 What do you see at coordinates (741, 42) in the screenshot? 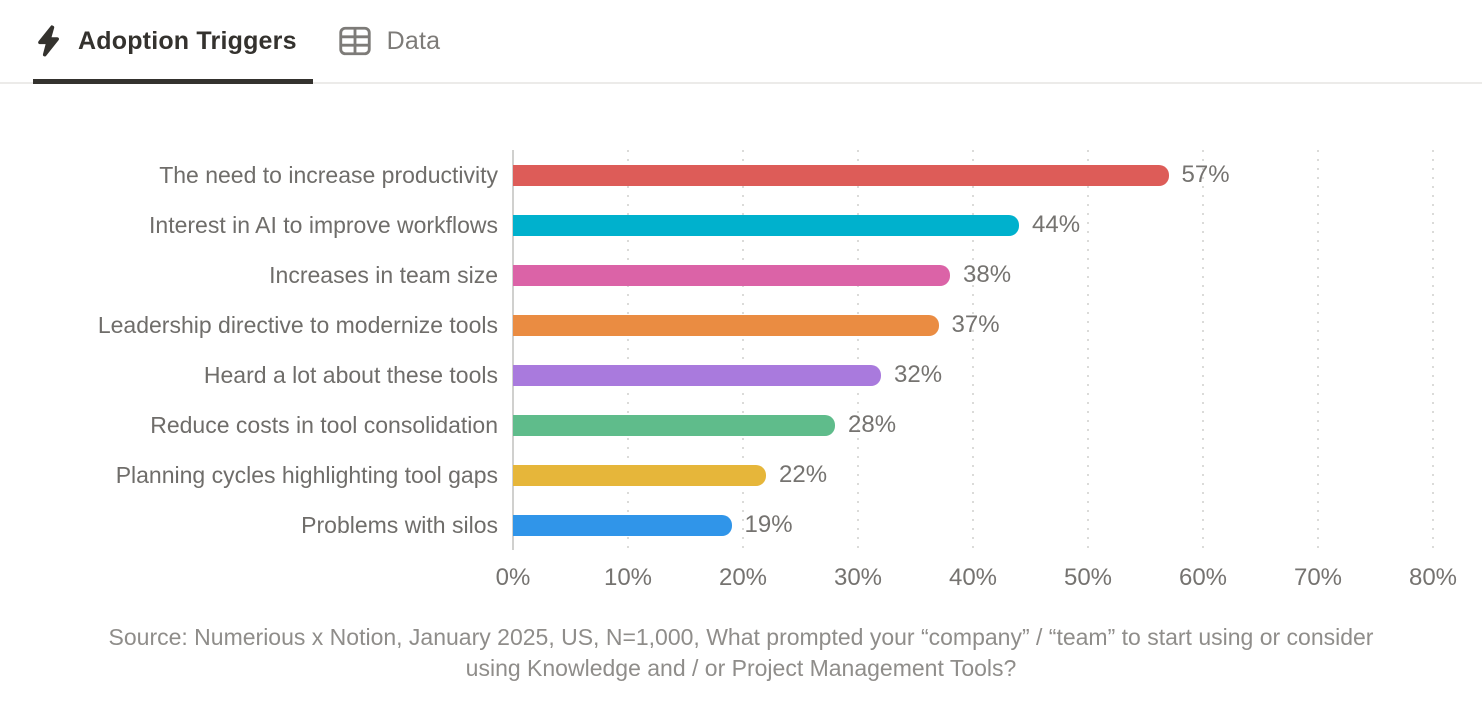
I see `tab-bar: Adoption Triggers Data` at bounding box center [741, 42].